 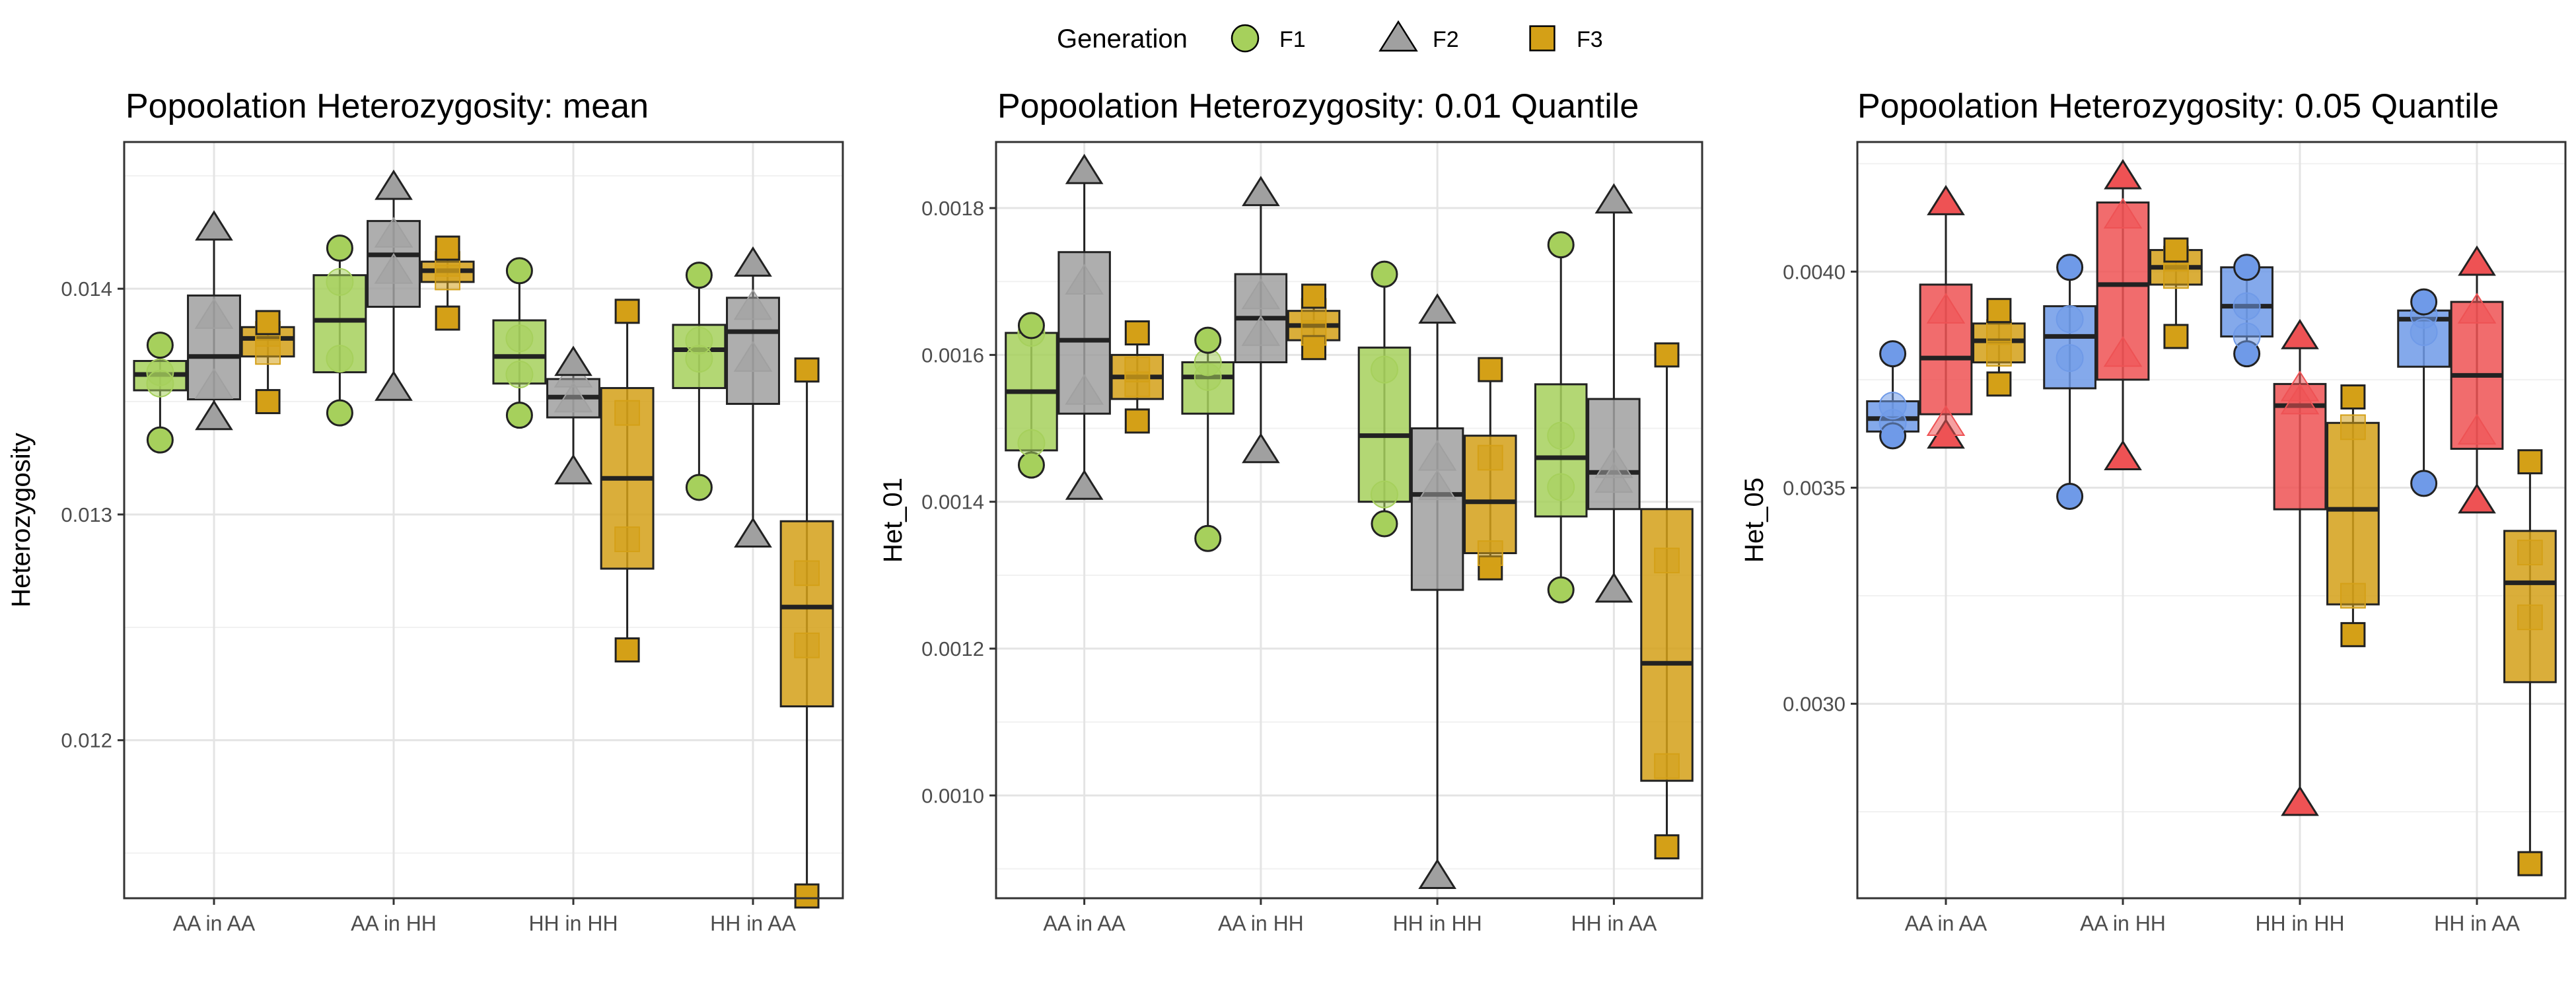 What do you see at coordinates (1245, 38) in the screenshot?
I see `legend-key-circle` at bounding box center [1245, 38].